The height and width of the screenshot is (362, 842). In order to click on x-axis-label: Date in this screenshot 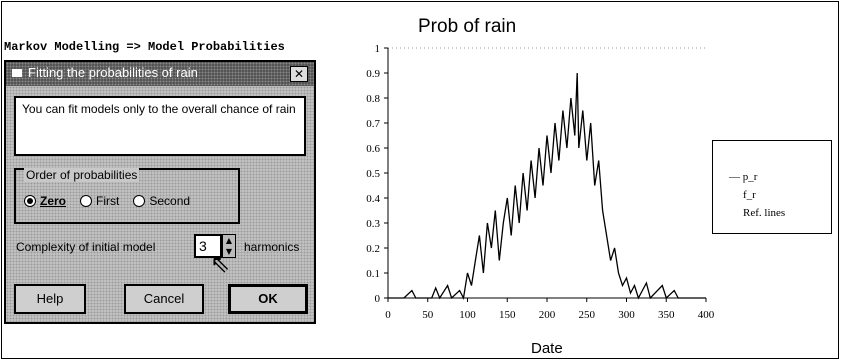, I will do `click(547, 348)`.